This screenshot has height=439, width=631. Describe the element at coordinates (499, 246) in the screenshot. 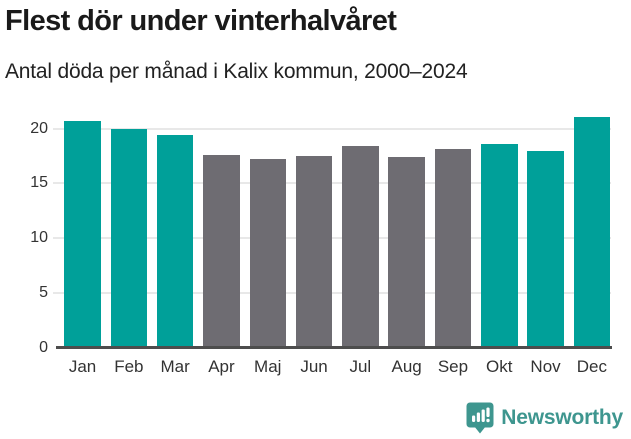

I see `bar-okt` at that location.